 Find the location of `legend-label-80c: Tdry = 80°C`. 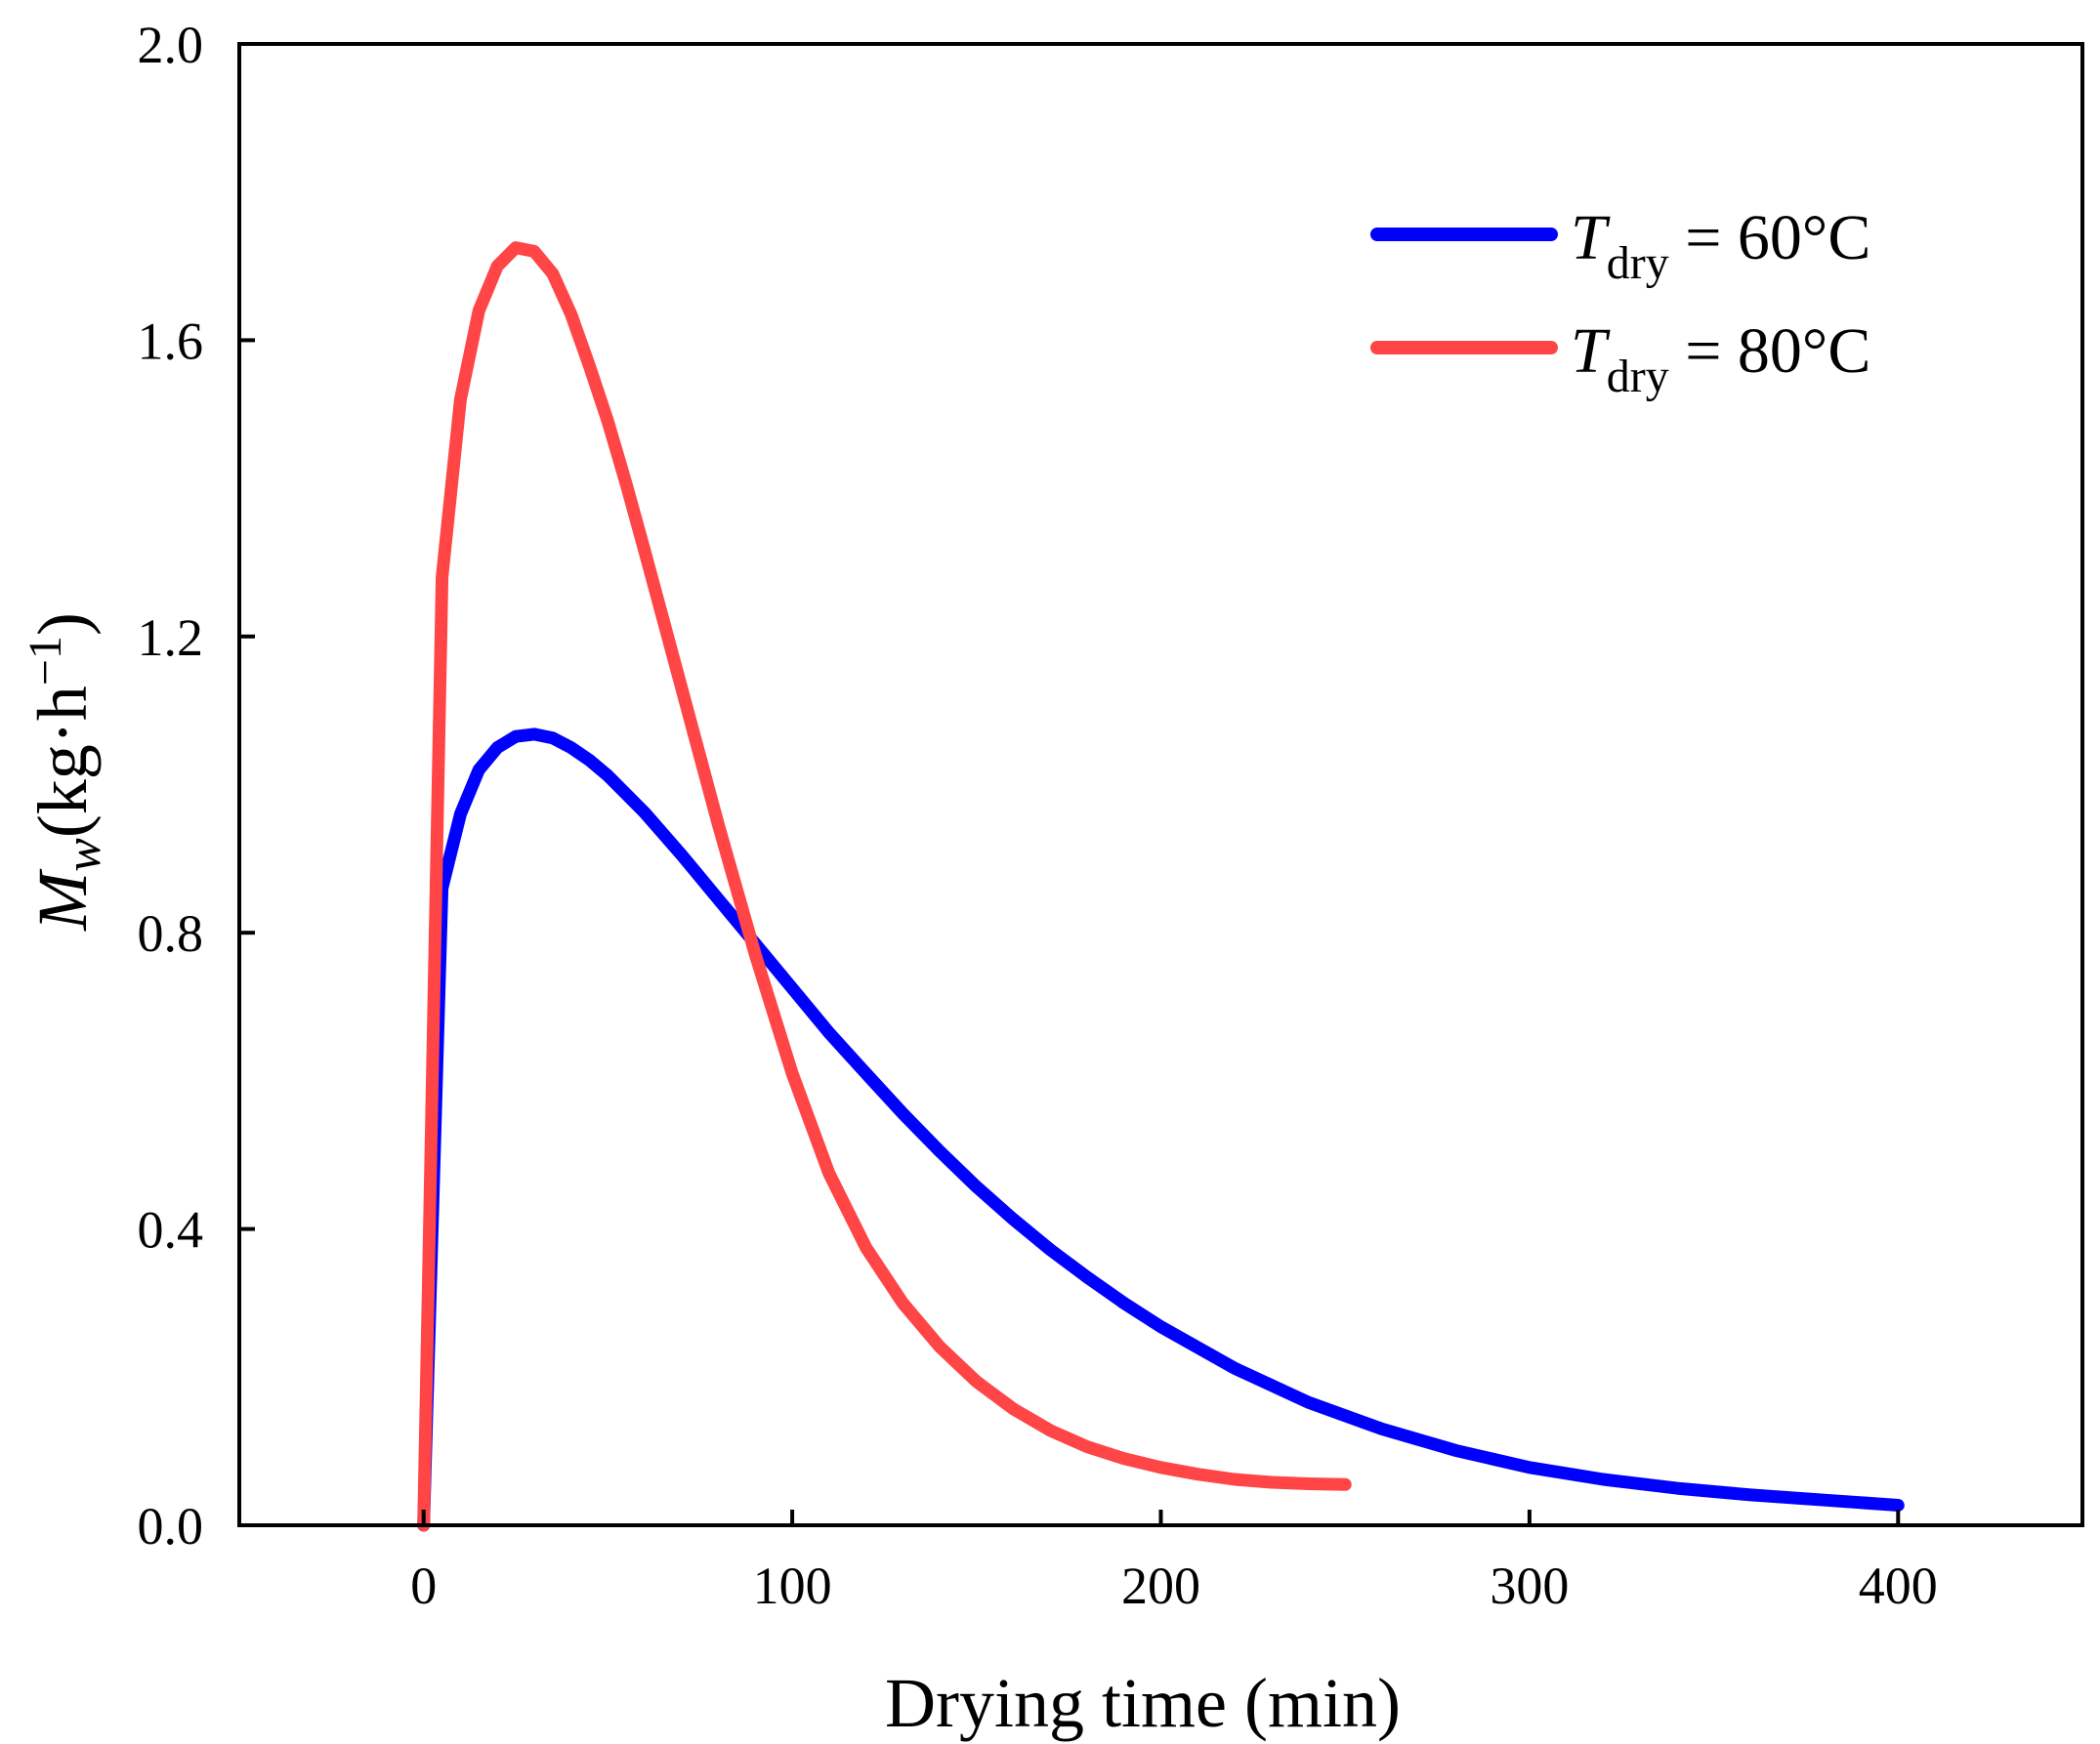

legend-label-80c: Tdry = 80°C is located at coordinates (1720, 358).